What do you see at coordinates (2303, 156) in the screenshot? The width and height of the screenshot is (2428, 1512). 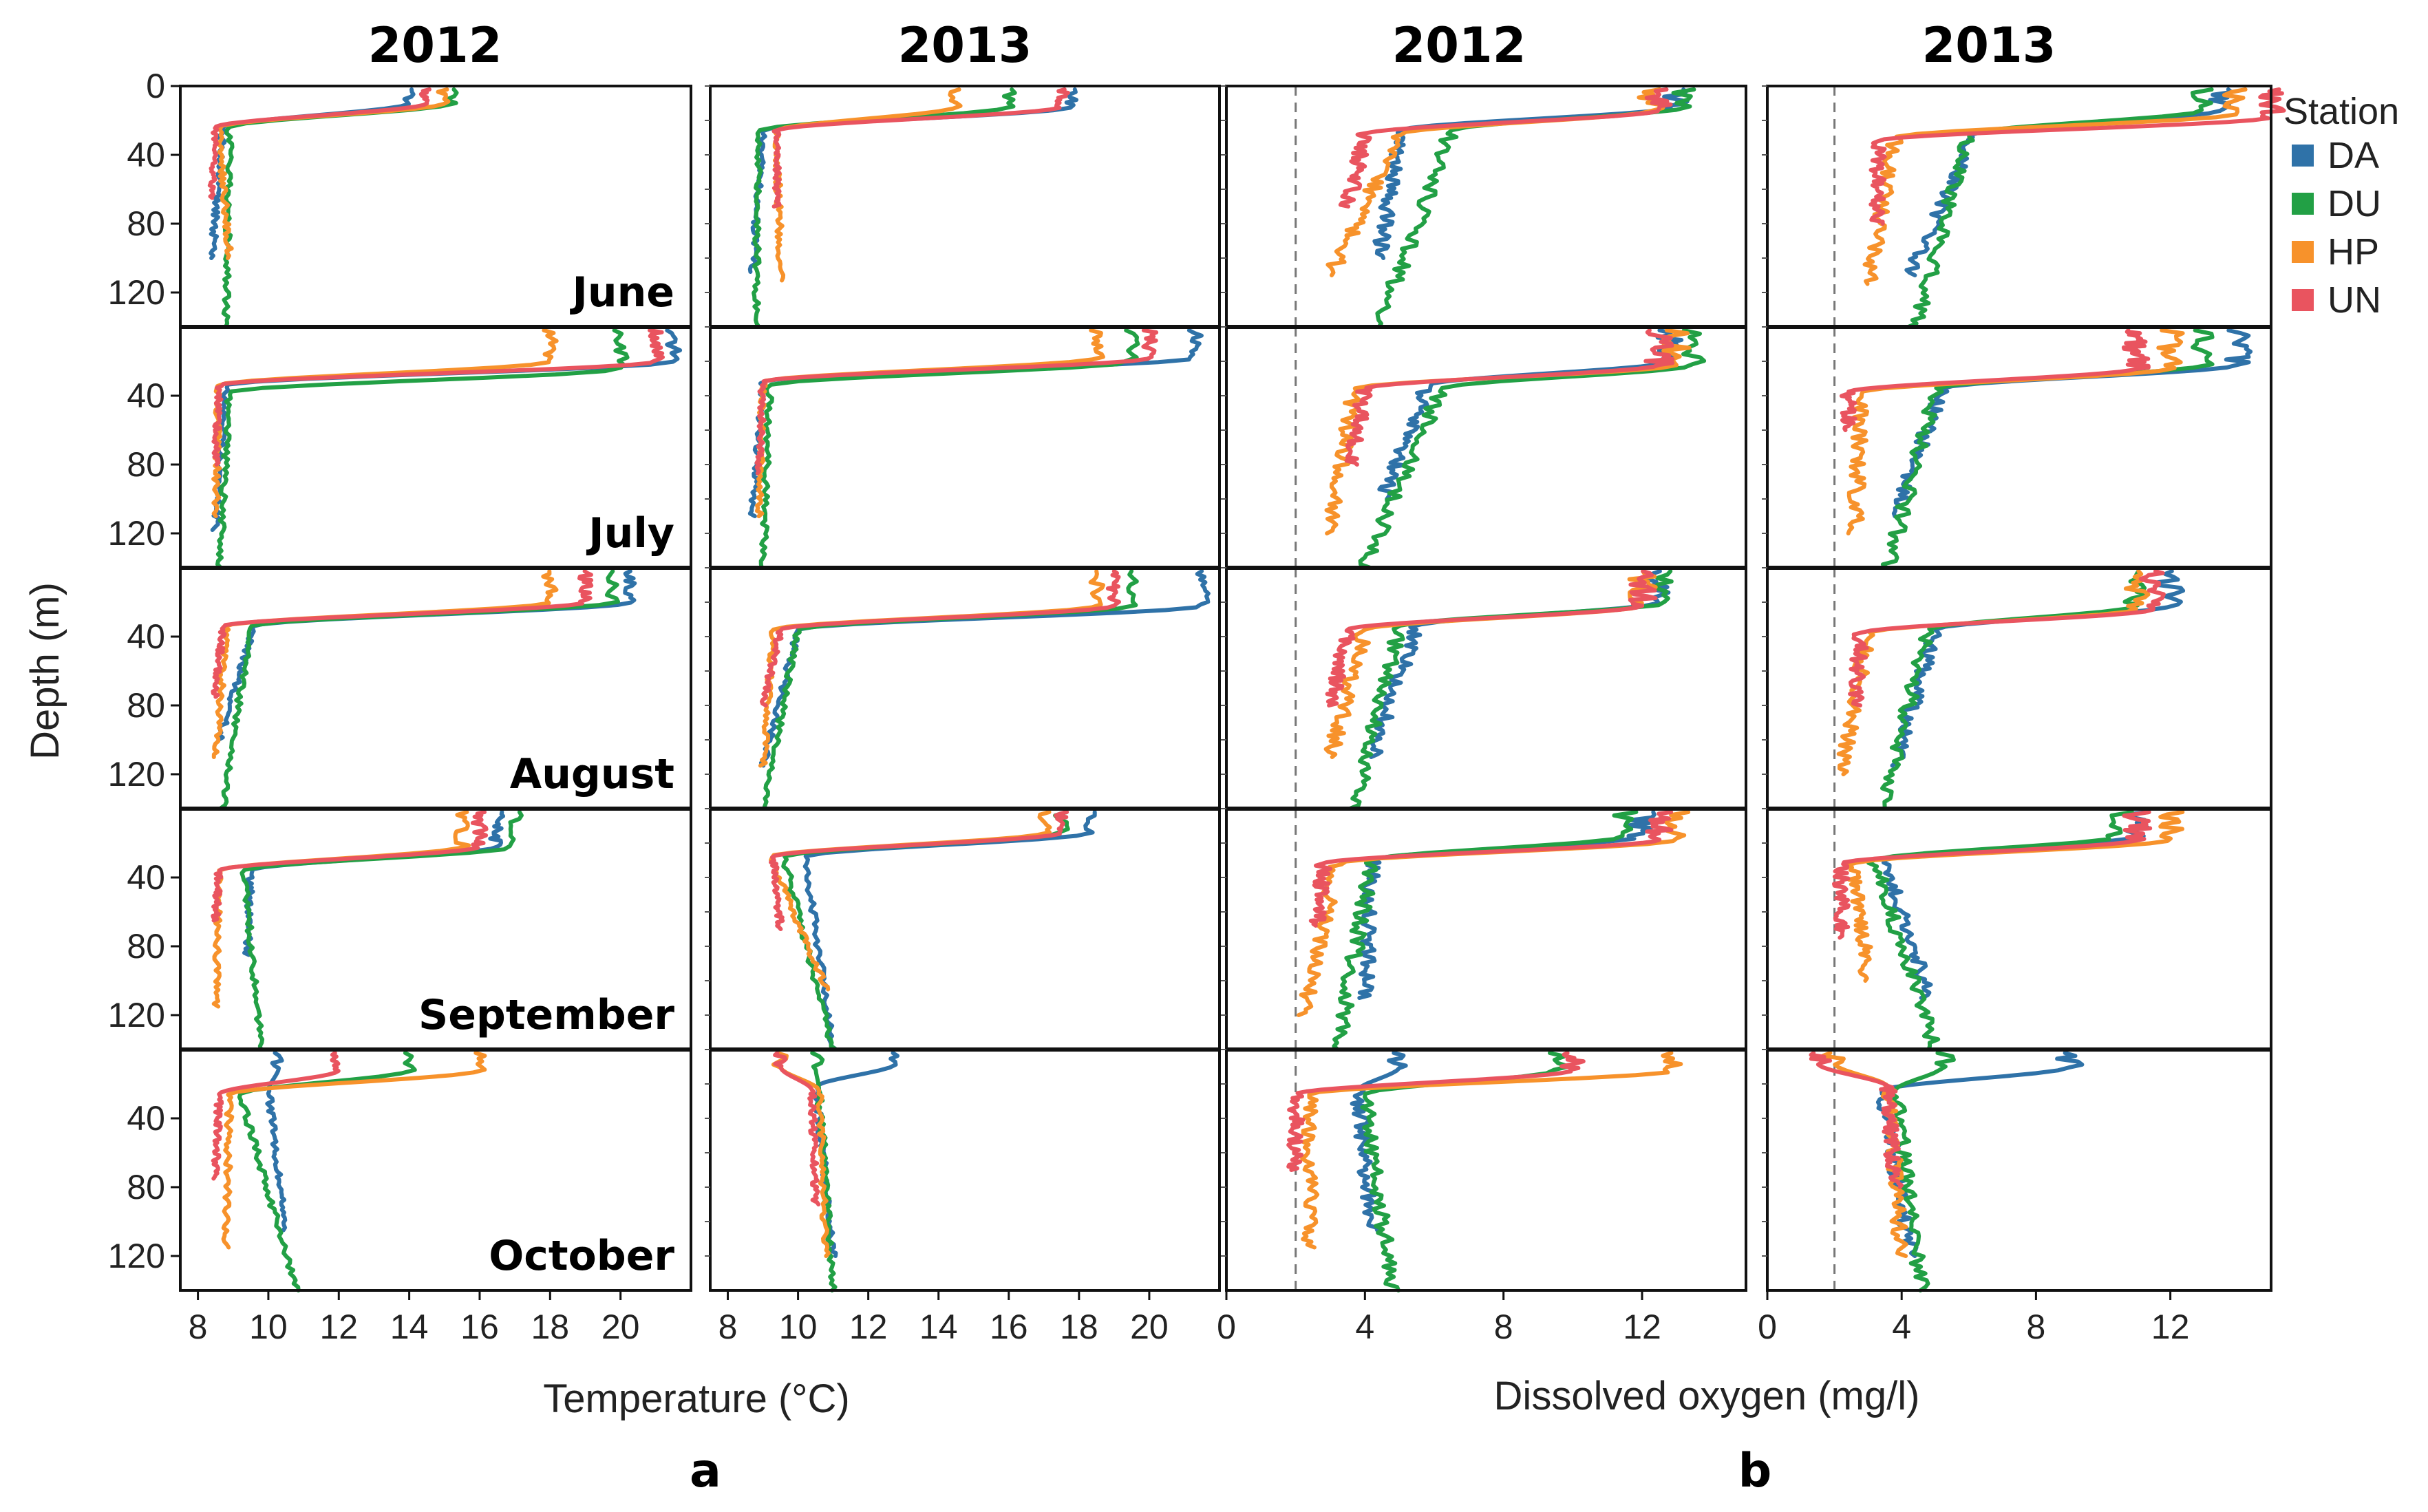 I see `legend-swatch-da` at bounding box center [2303, 156].